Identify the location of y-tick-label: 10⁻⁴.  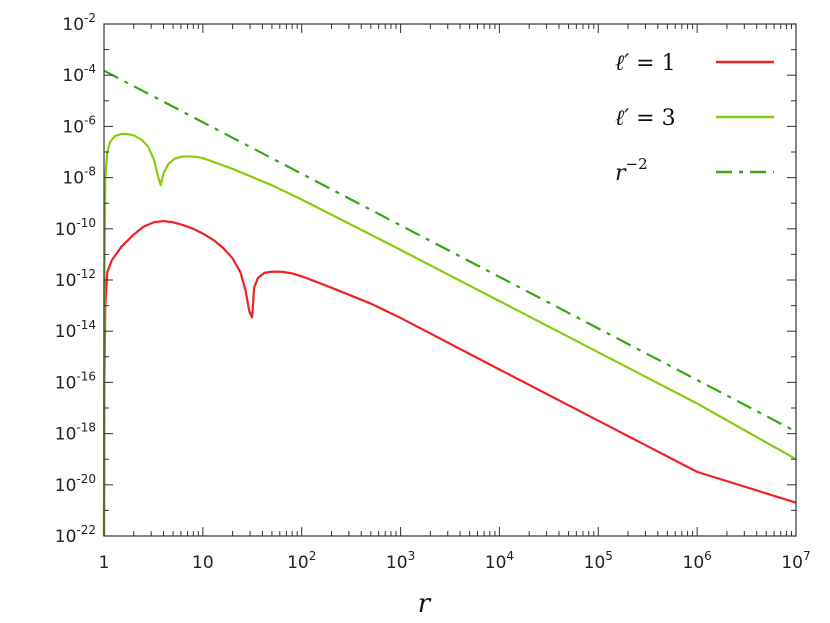
(79, 74).